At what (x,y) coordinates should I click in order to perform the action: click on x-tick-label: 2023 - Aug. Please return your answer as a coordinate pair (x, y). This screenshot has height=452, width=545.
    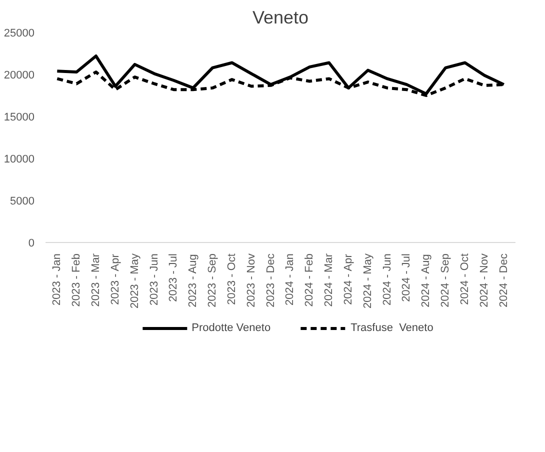
    Looking at the image, I should click on (193, 281).